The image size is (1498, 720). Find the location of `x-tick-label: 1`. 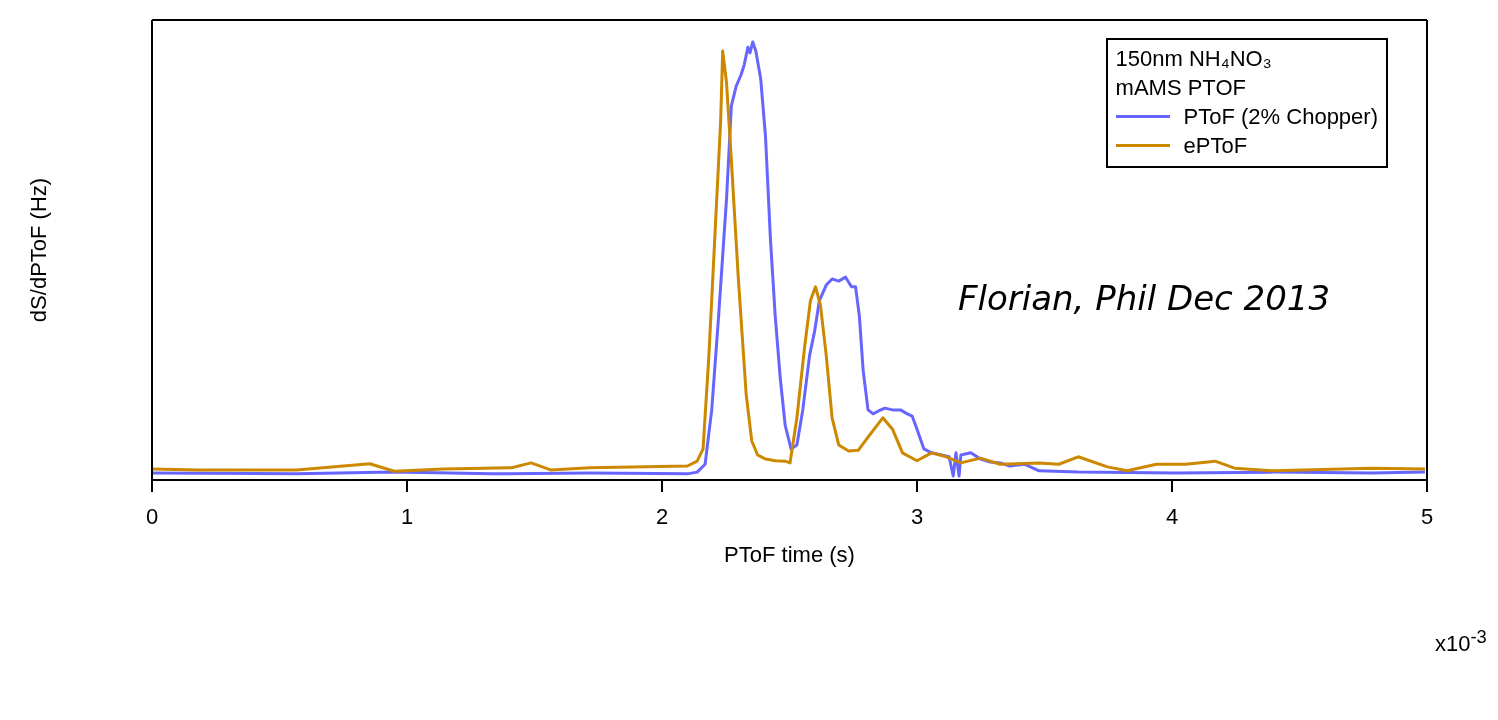

x-tick-label: 1 is located at coordinates (407, 516).